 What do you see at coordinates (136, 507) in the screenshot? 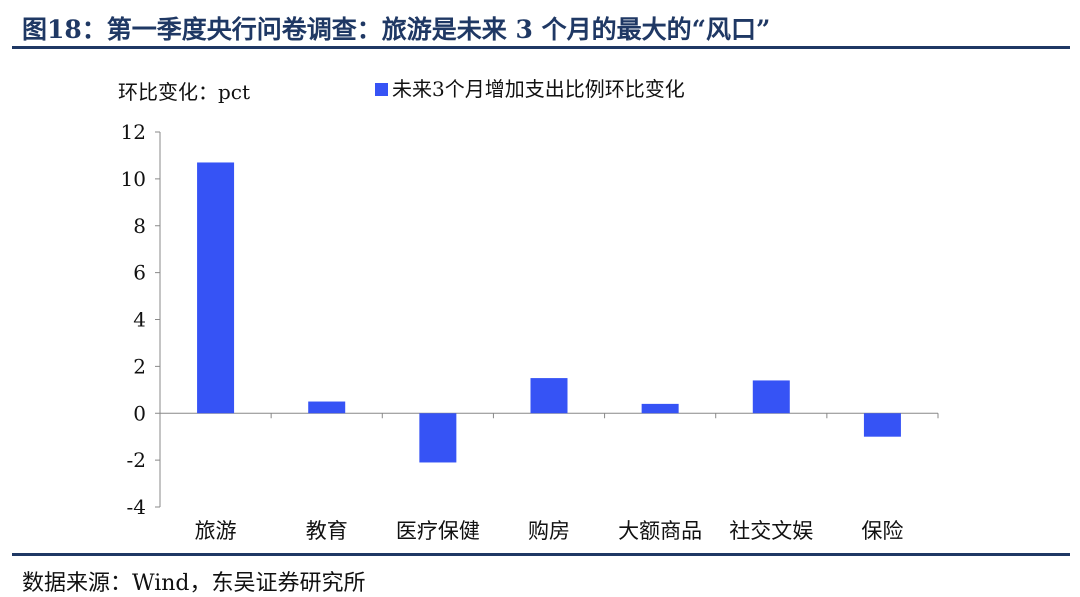
I see `y-tick-label: -4` at bounding box center [136, 507].